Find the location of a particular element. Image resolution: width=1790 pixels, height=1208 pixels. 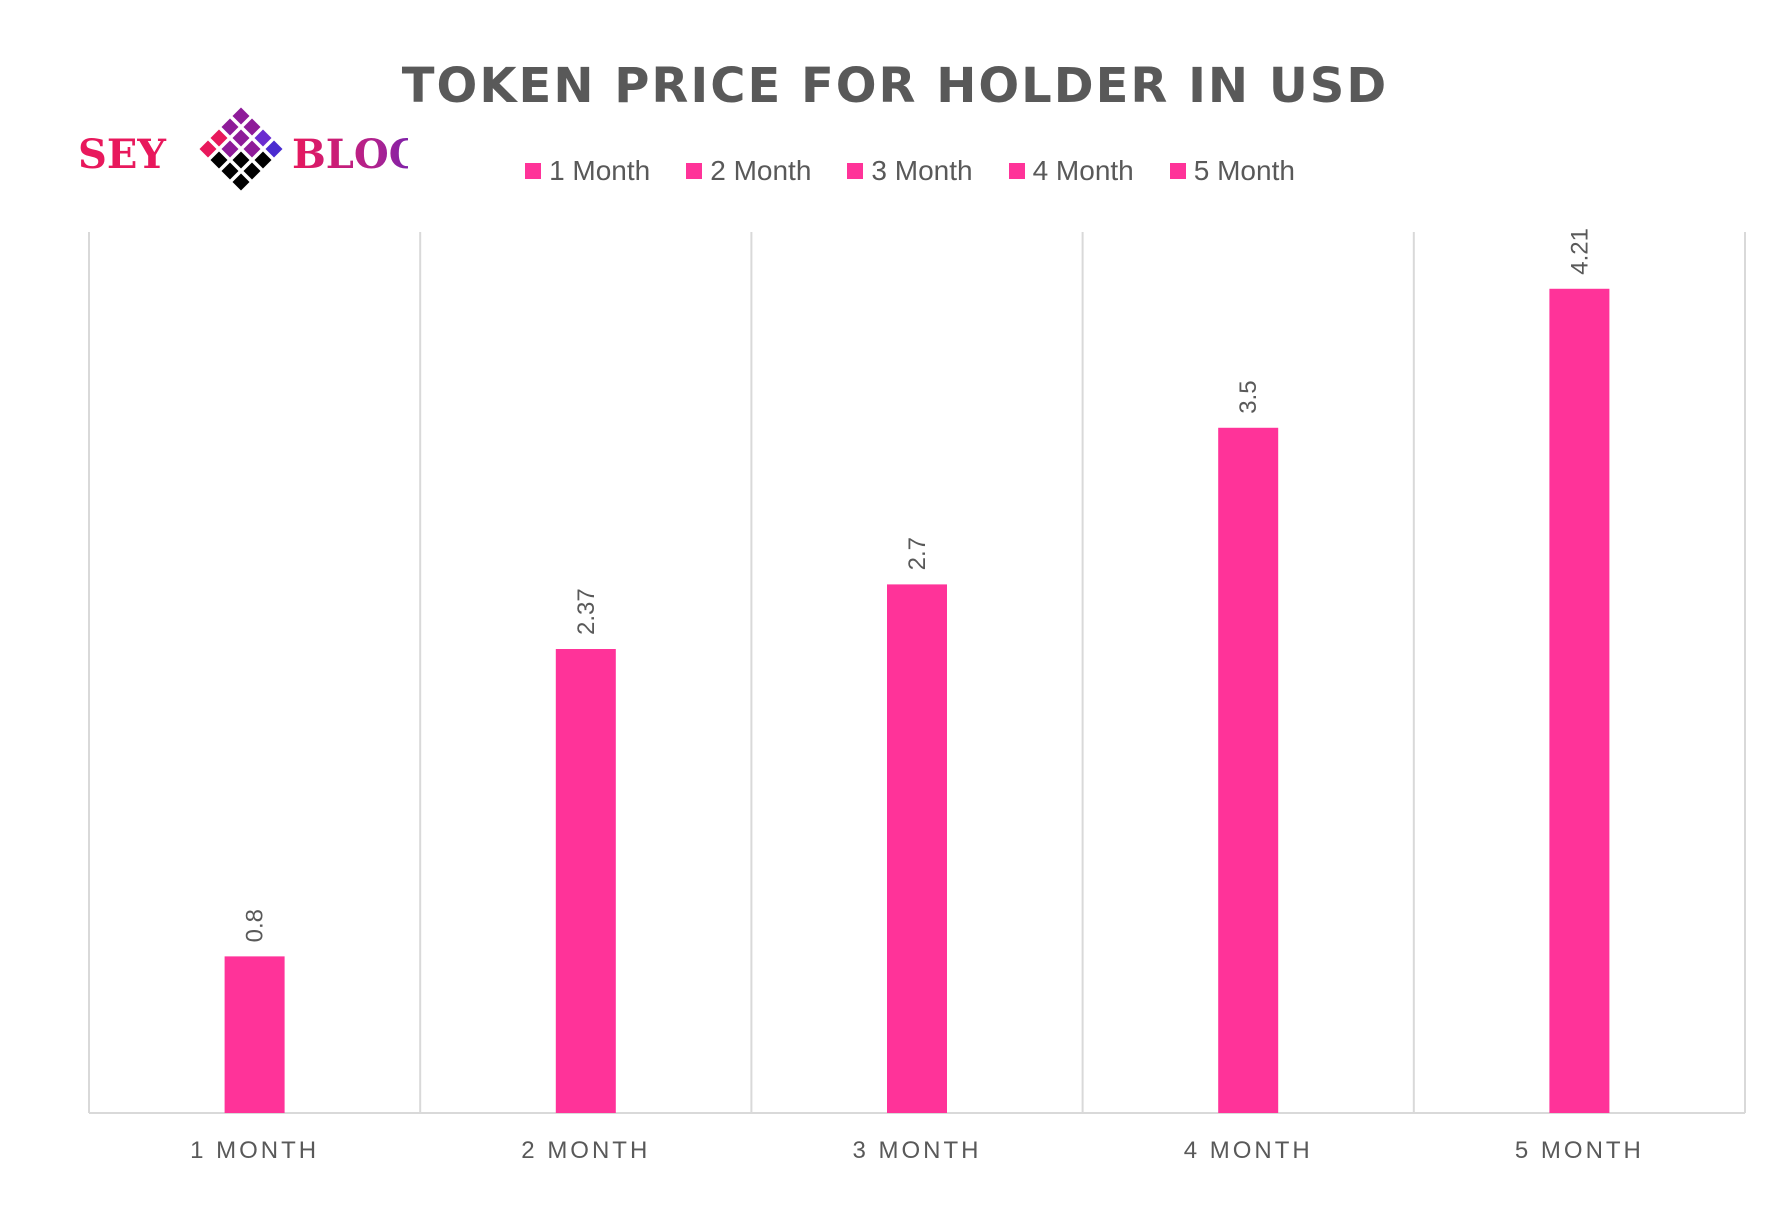

legend-item: 1 Month is located at coordinates (587, 171).